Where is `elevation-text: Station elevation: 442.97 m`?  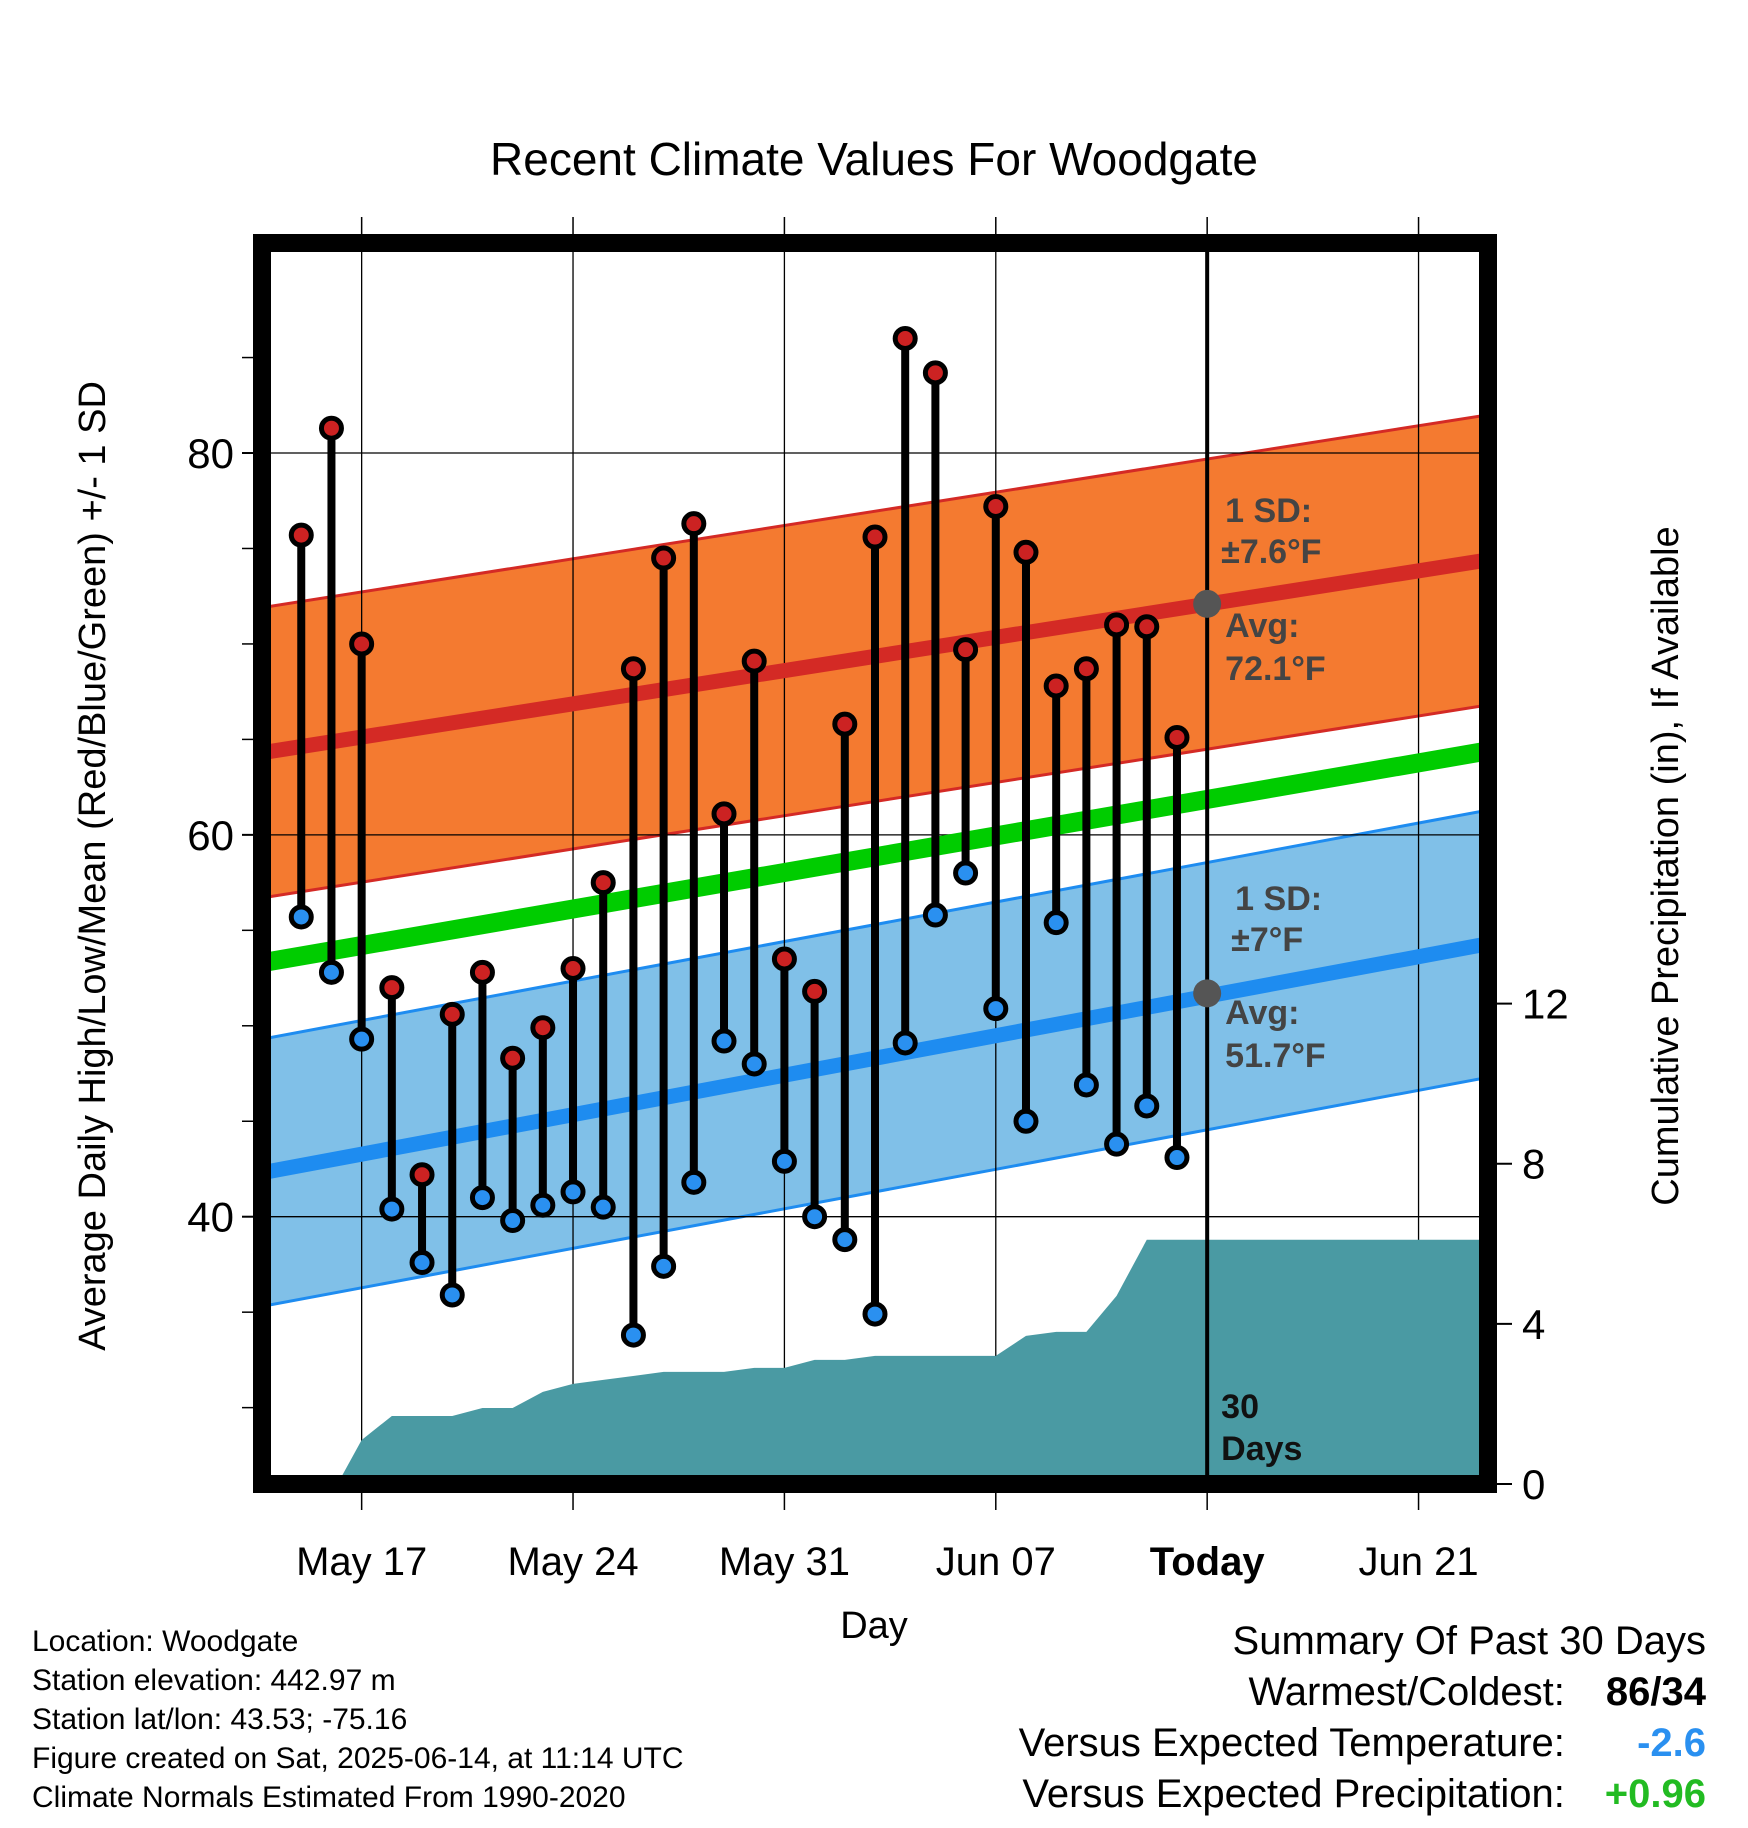
elevation-text: Station elevation: 442.97 m is located at coordinates (214, 1680).